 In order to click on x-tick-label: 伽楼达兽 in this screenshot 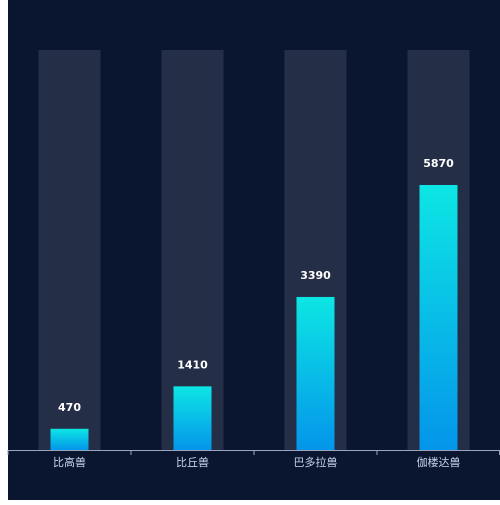, I will do `click(439, 462)`.